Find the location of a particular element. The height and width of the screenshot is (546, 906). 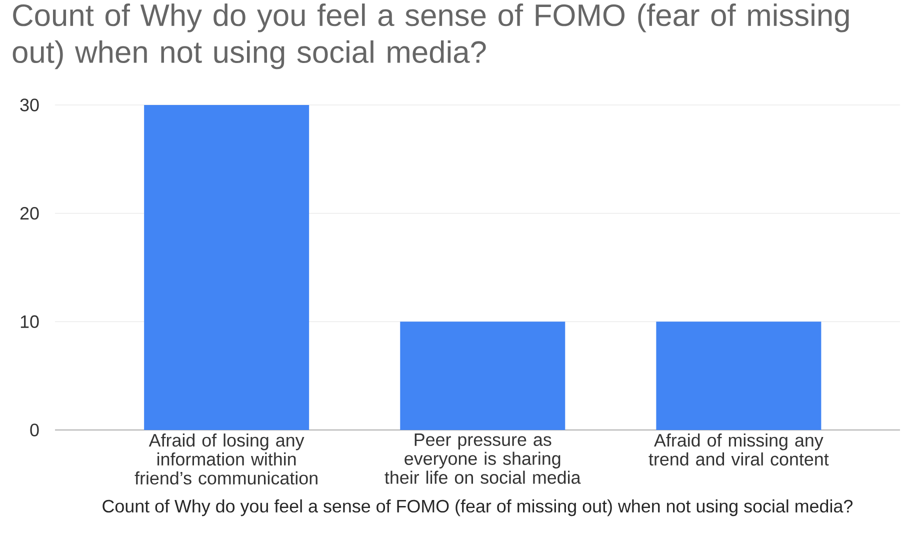

y-tick-label: 30 is located at coordinates (29, 105).